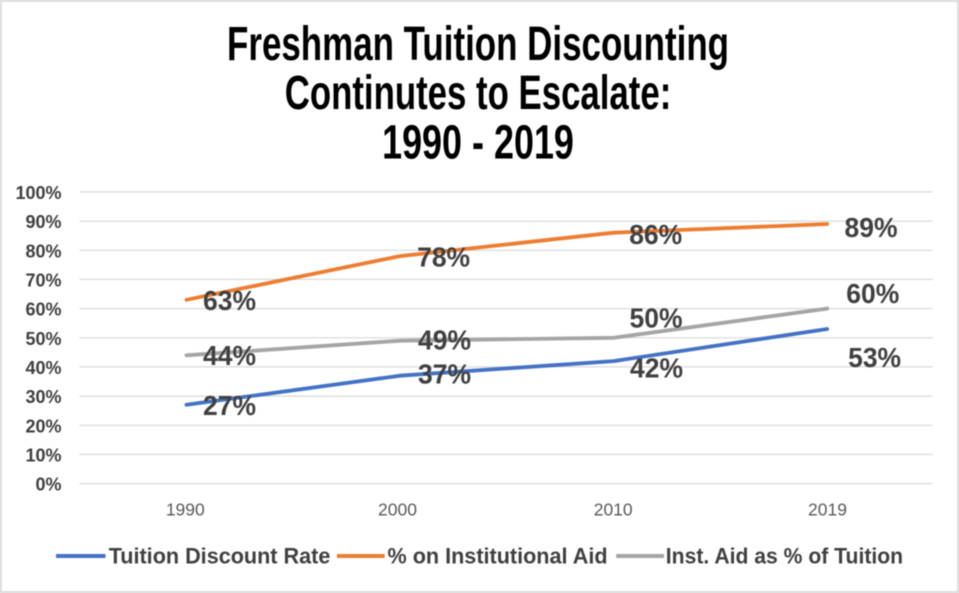  What do you see at coordinates (655, 234) in the screenshot?
I see `svg-text: 86%` at bounding box center [655, 234].